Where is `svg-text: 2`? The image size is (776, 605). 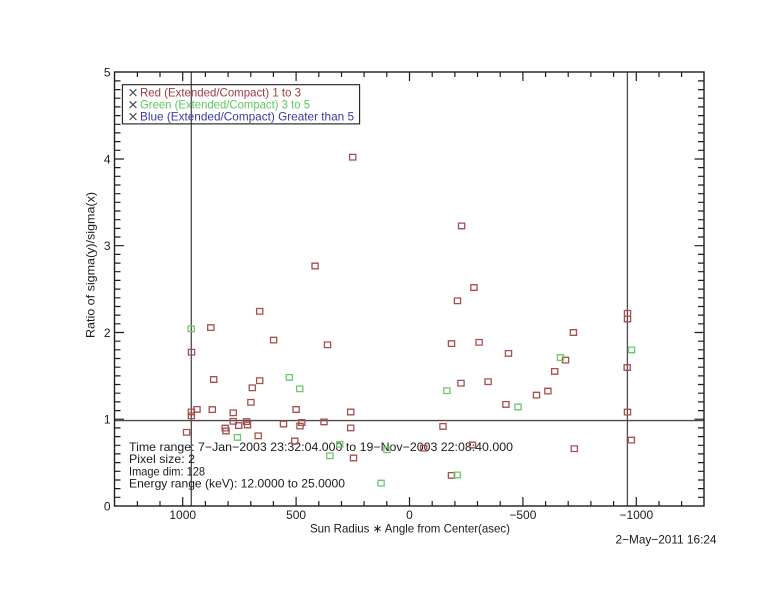 svg-text: 2 is located at coordinates (107, 333).